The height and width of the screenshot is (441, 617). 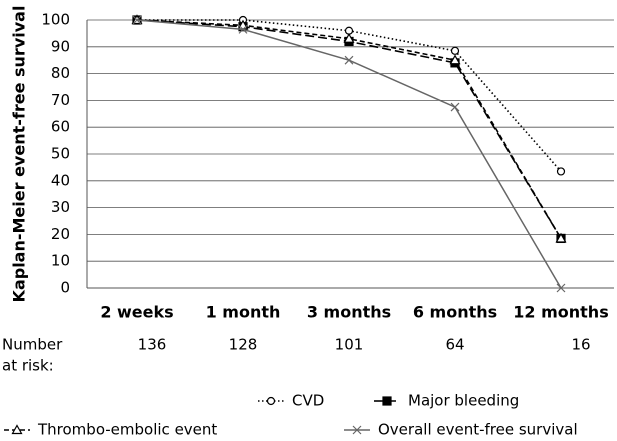 What do you see at coordinates (60, 100) in the screenshot?
I see `y-tick-label: 70` at bounding box center [60, 100].